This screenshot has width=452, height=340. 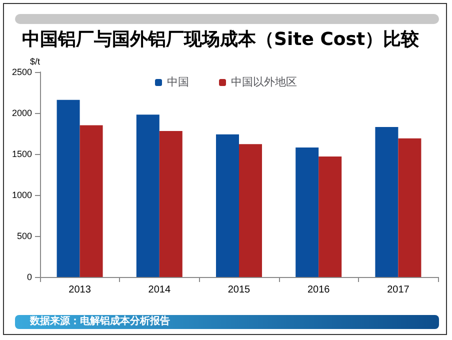 What do you see at coordinates (22, 154) in the screenshot?
I see `y-tick-label: 1500` at bounding box center [22, 154].